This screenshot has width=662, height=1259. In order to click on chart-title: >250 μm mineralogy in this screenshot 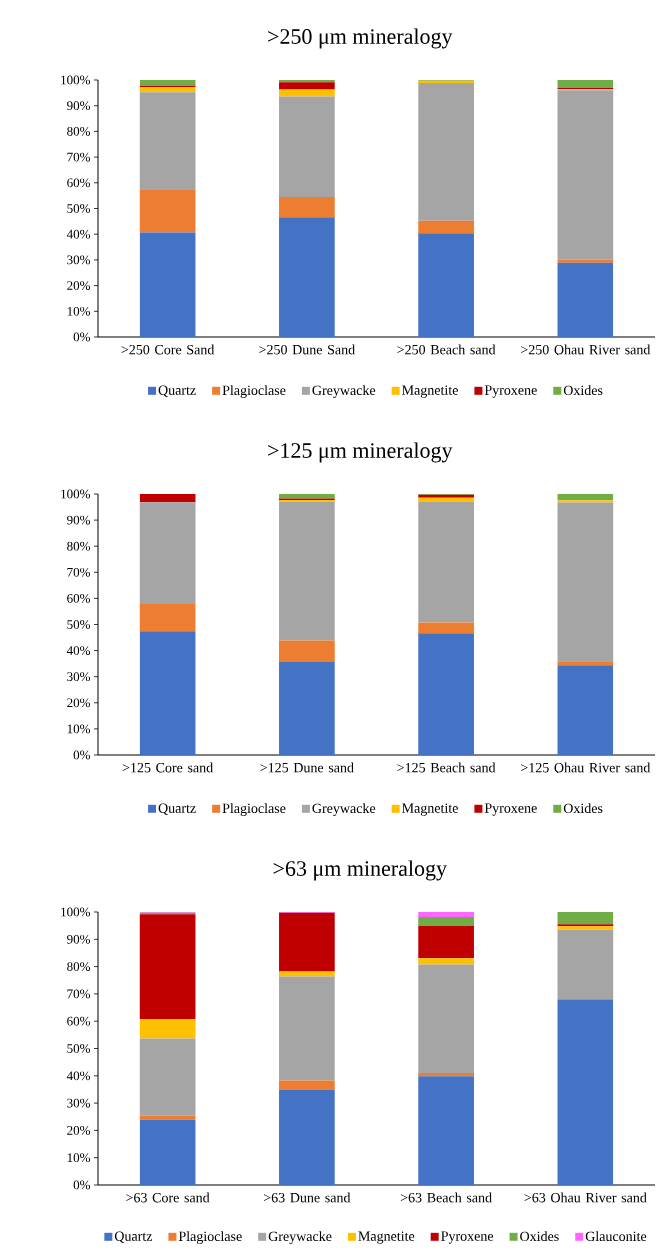, I will do `click(360, 38)`.